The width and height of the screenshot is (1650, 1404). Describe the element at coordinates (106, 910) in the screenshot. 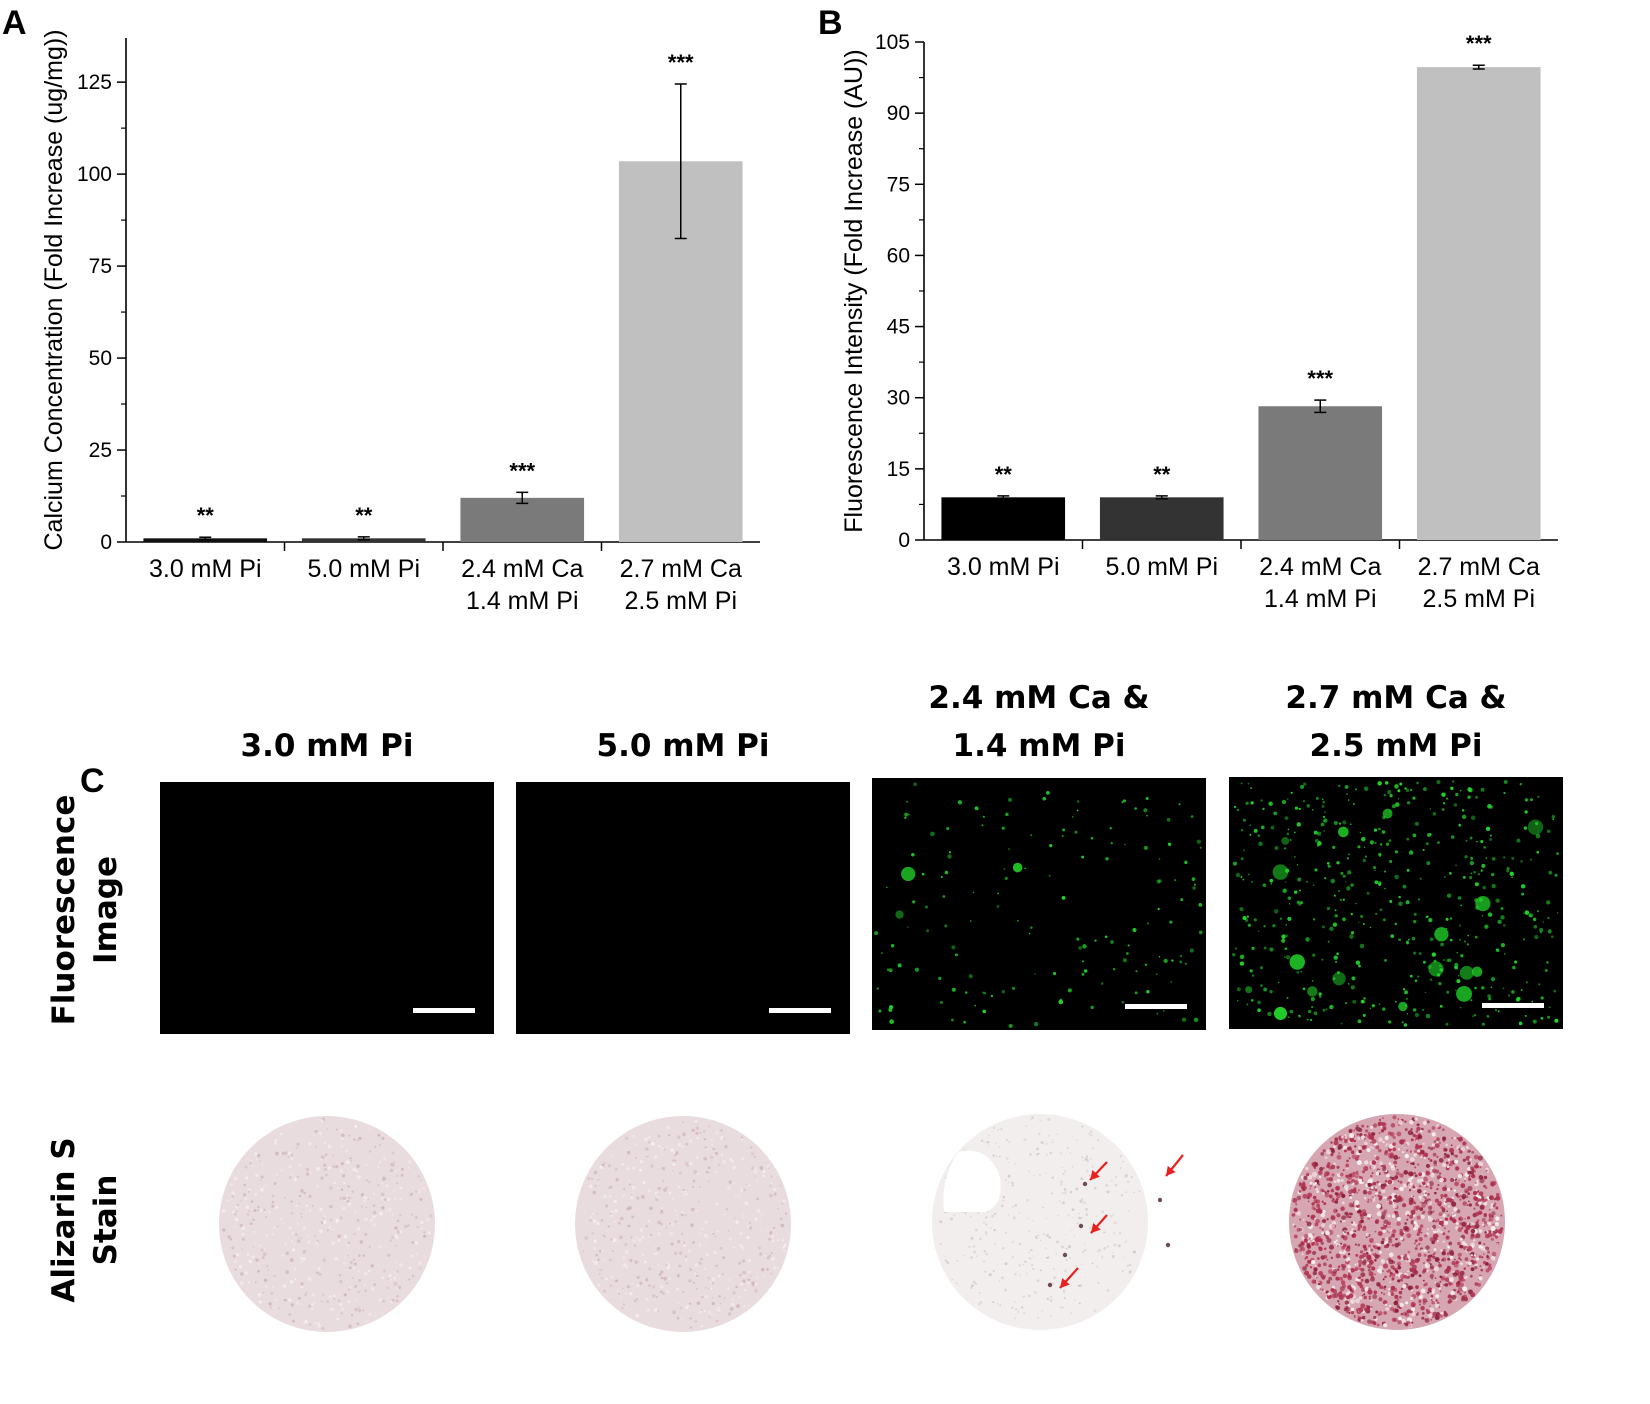

I see `row-title-line: Image` at that location.